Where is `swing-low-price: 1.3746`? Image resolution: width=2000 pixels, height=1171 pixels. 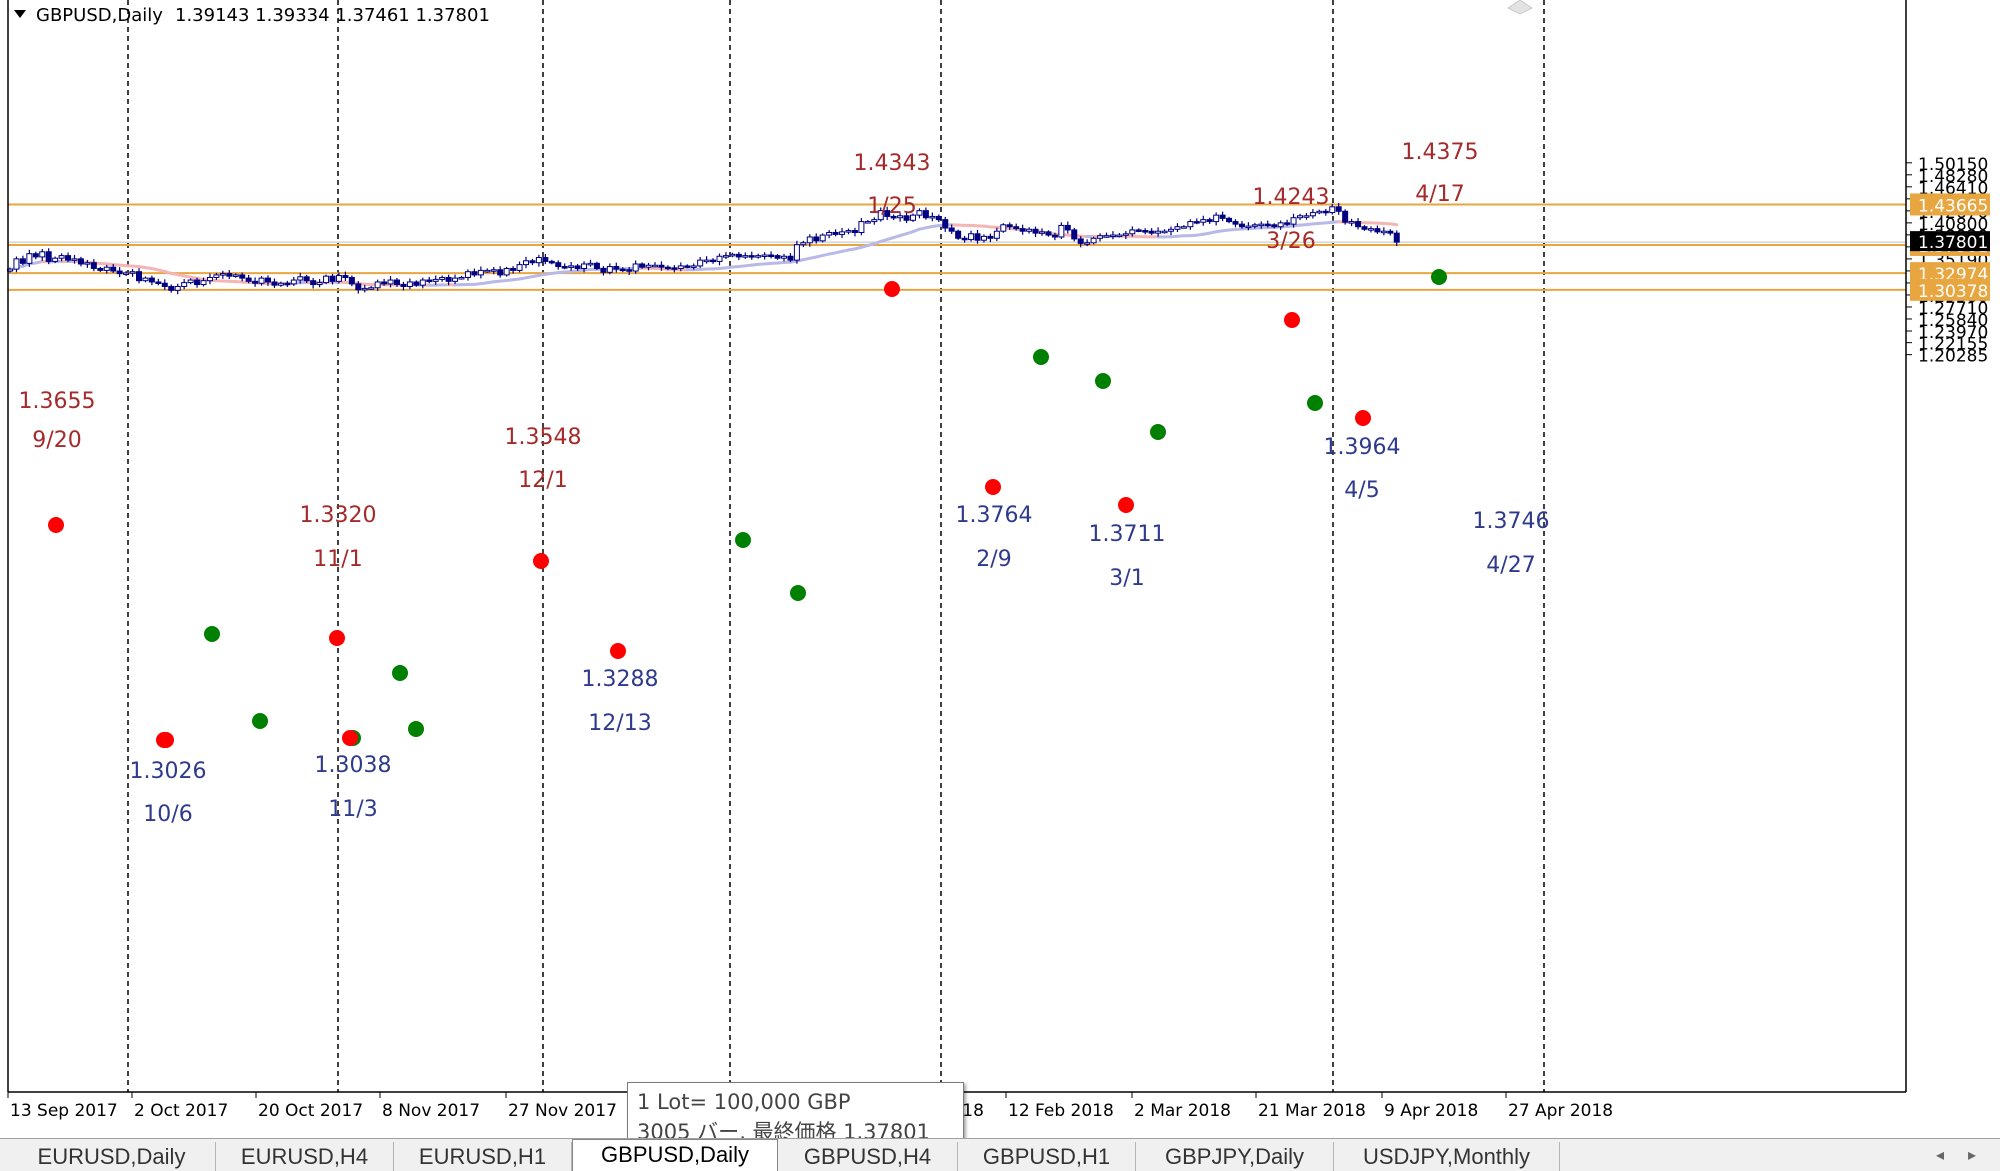
swing-low-price: 1.3746 is located at coordinates (1511, 521).